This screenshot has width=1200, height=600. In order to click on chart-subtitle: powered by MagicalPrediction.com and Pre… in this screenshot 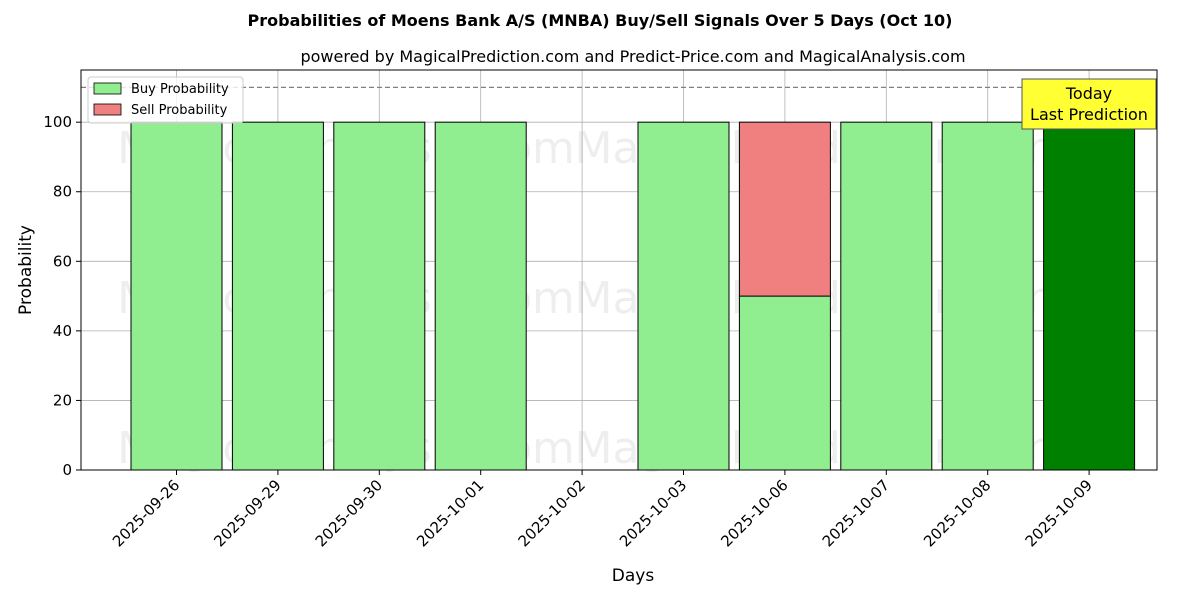, I will do `click(632, 56)`.